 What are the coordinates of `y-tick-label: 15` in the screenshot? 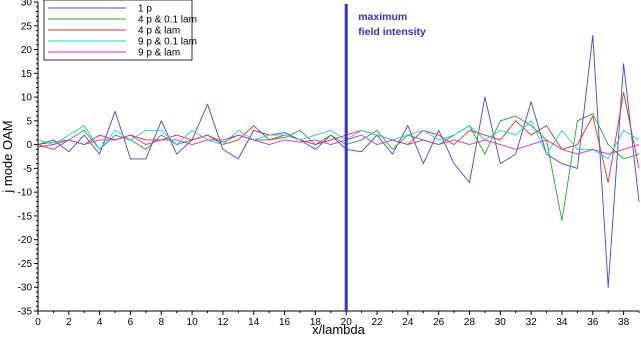 It's located at (27, 74).